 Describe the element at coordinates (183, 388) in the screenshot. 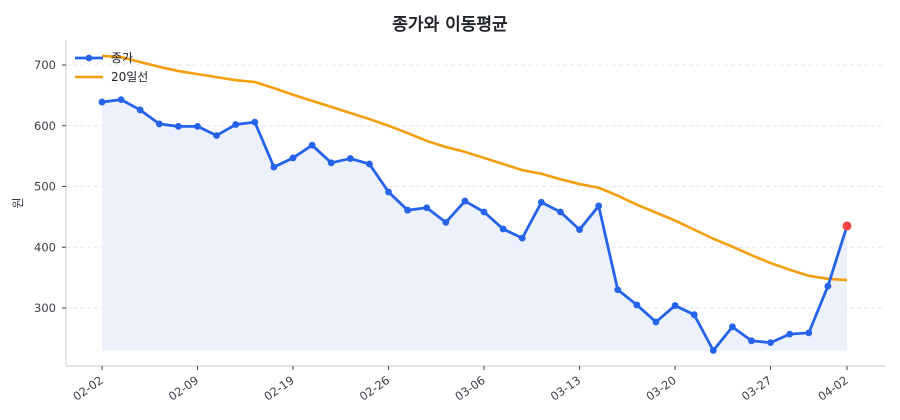

I see `x-tick-label: 02-09` at that location.